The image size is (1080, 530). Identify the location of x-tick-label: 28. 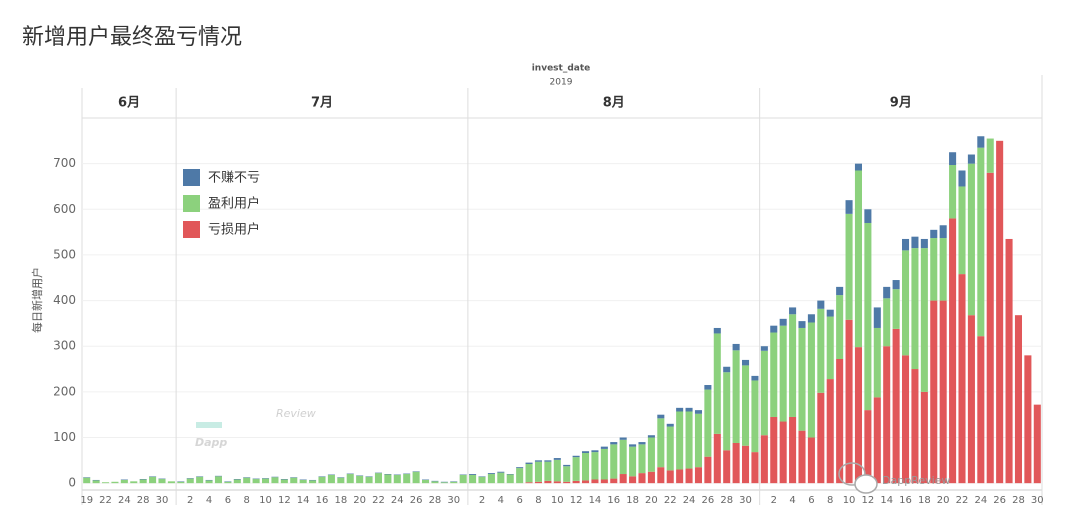
(726, 500).